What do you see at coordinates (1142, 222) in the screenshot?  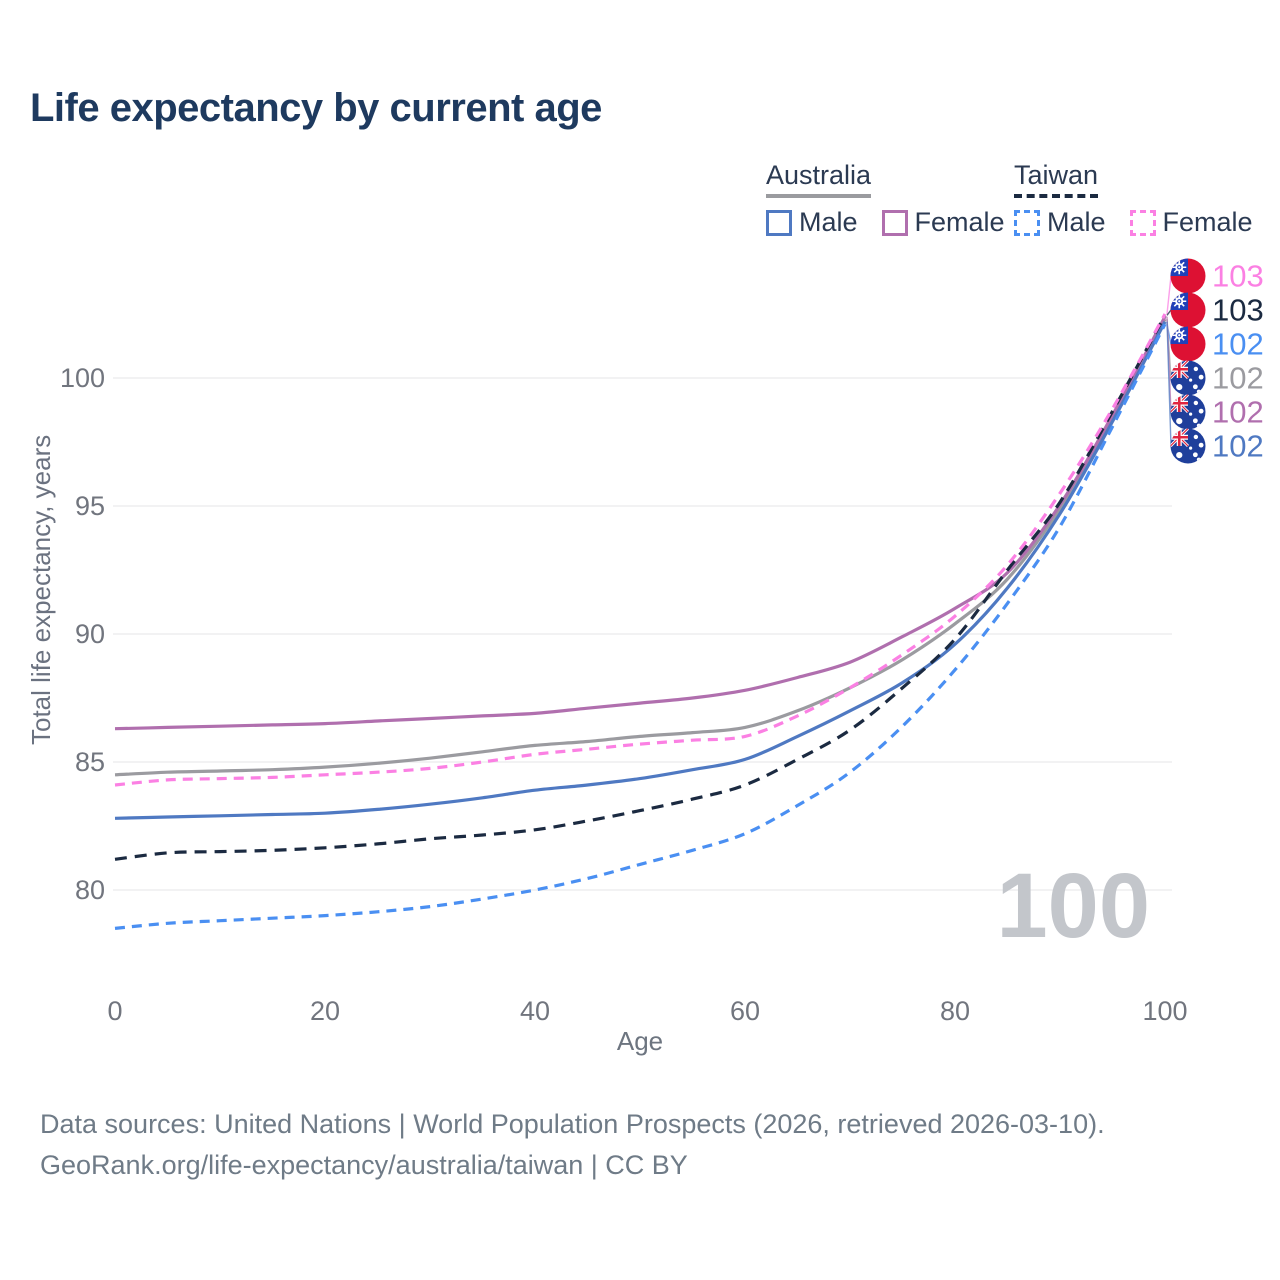 I see `taiwan-female-swatch-icon` at bounding box center [1142, 222].